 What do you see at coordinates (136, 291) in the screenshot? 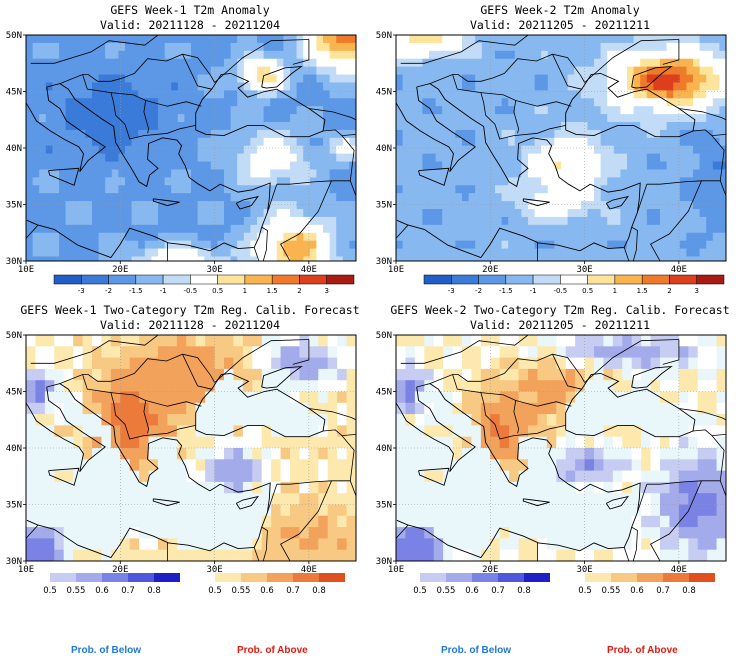
I see `colorbar-label: -1.5` at bounding box center [136, 291].